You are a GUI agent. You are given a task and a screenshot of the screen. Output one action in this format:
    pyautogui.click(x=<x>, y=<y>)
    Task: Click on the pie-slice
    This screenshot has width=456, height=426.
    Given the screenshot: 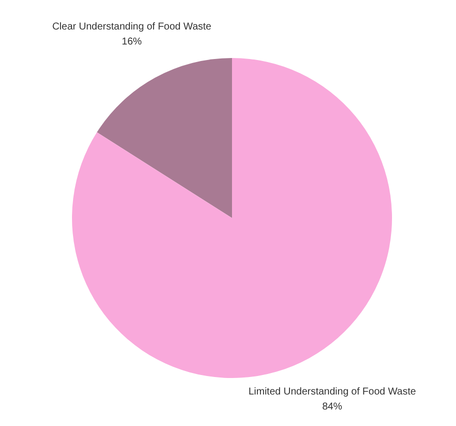 What is the action you would take?
    pyautogui.click(x=164, y=138)
    